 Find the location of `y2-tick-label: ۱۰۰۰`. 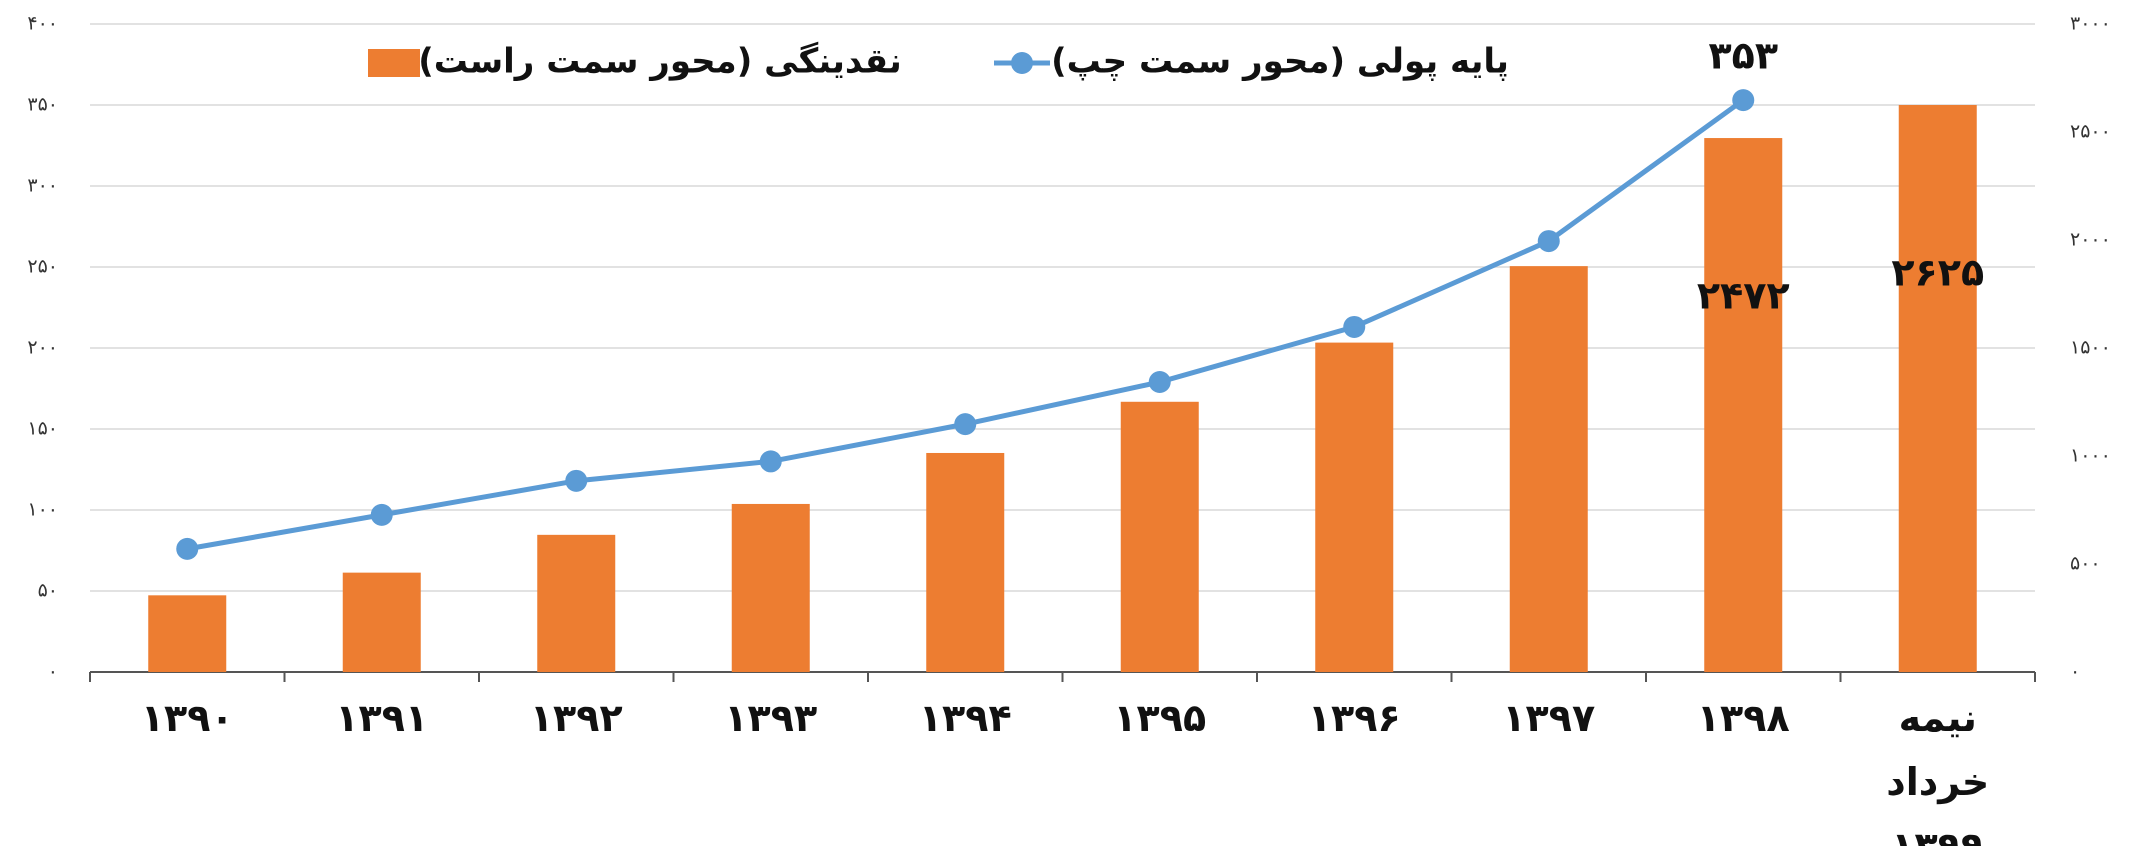

y2-tick-label: ۱۰۰۰ is located at coordinates (2090, 456).